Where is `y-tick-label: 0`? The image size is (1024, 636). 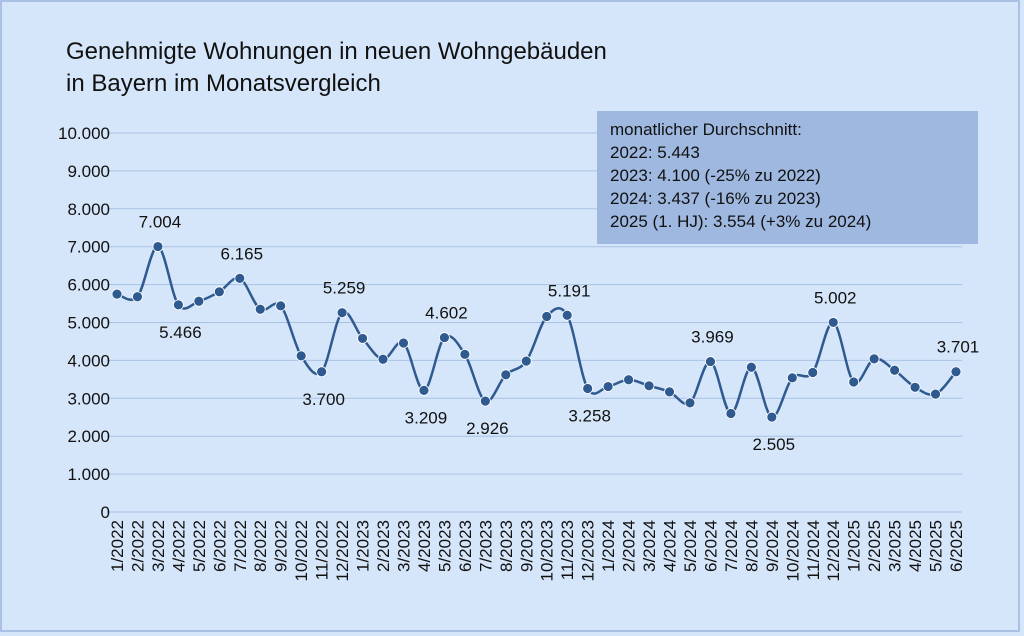
y-tick-label: 0 is located at coordinates (105, 512).